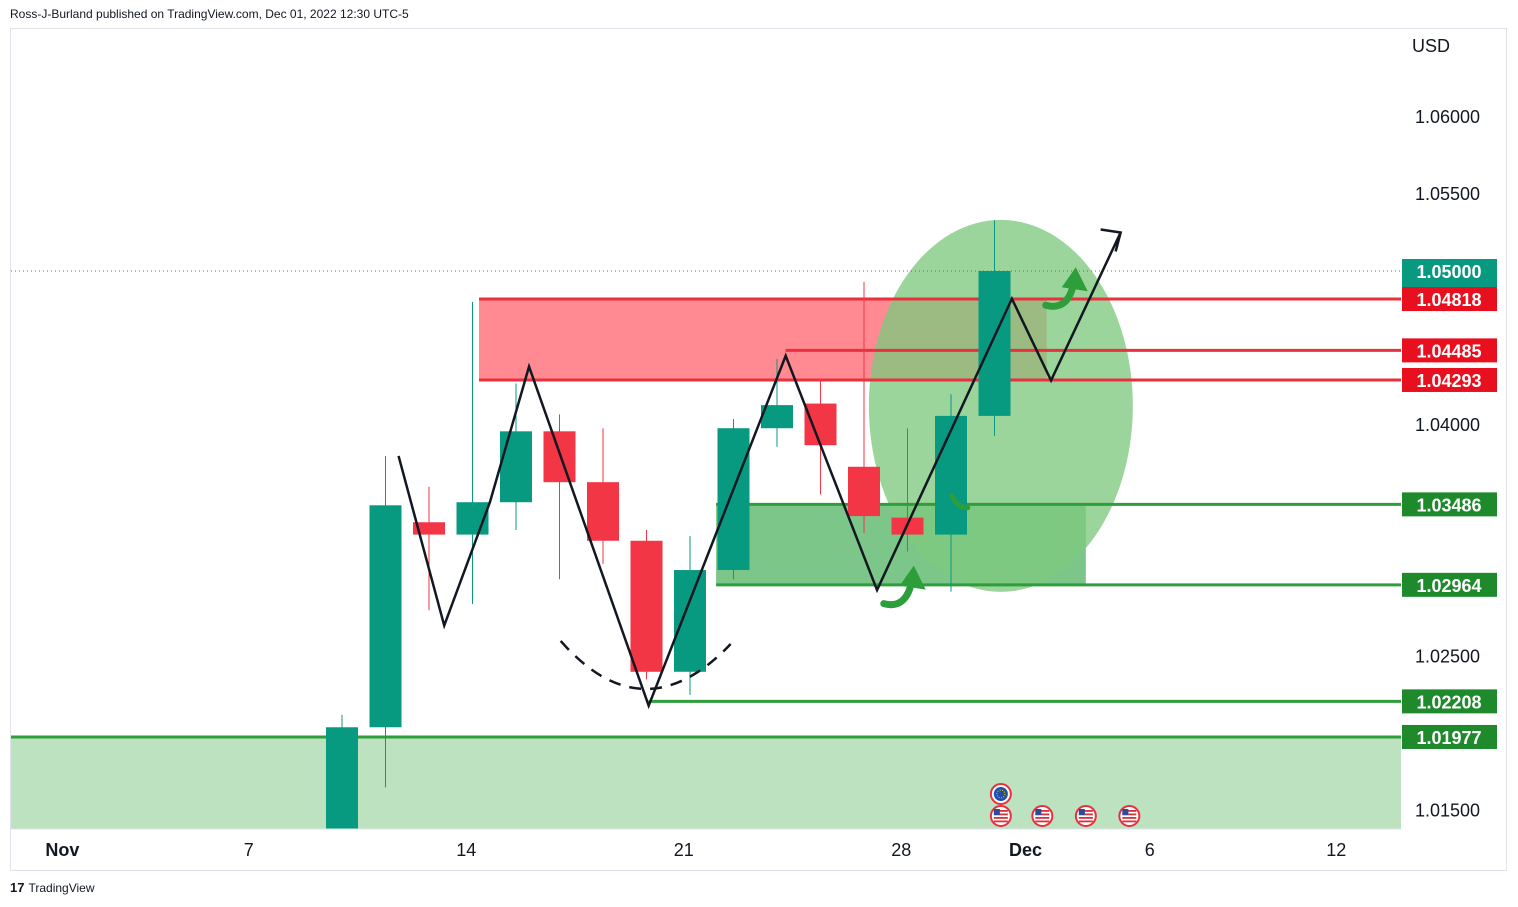  What do you see at coordinates (960, 502) in the screenshot?
I see `small-arrow-icon` at bounding box center [960, 502].